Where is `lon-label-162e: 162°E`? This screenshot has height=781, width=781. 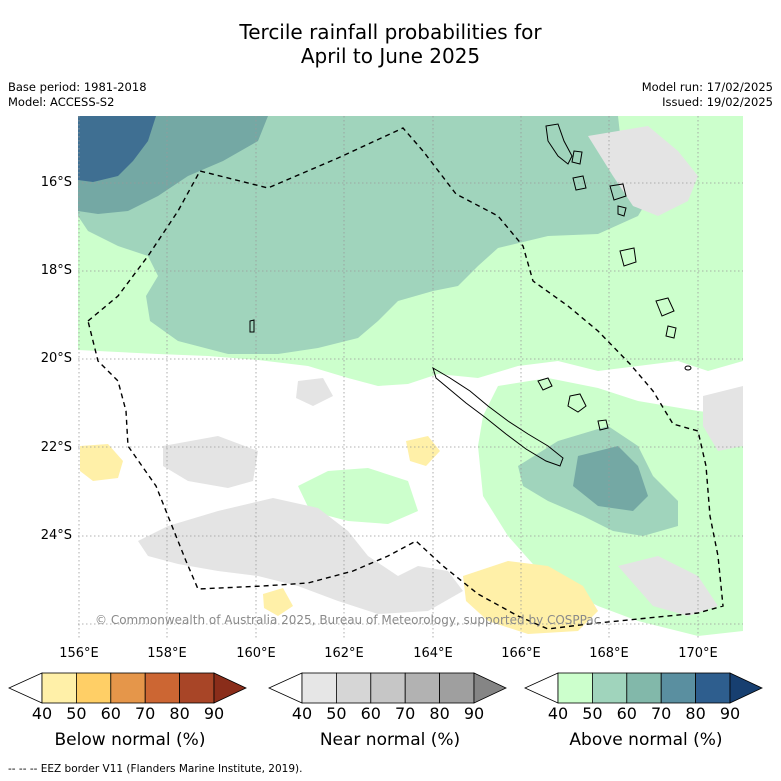
lon-label-162e: 162°E is located at coordinates (344, 653).